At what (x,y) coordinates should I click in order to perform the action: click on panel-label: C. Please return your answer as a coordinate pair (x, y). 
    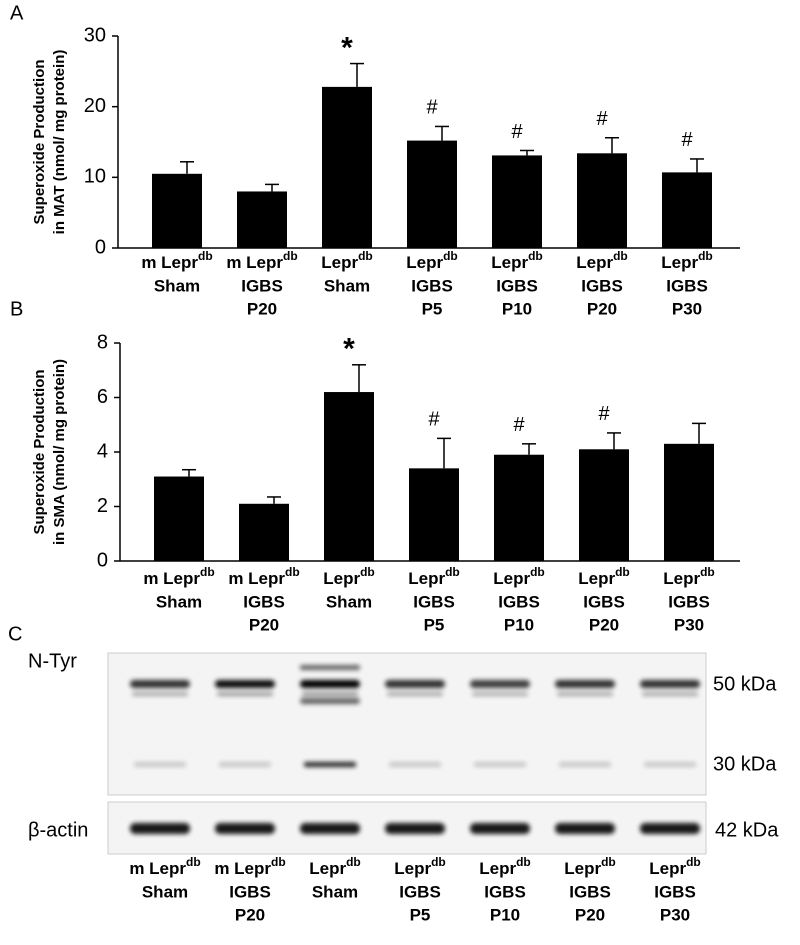
    Looking at the image, I should click on (15, 634).